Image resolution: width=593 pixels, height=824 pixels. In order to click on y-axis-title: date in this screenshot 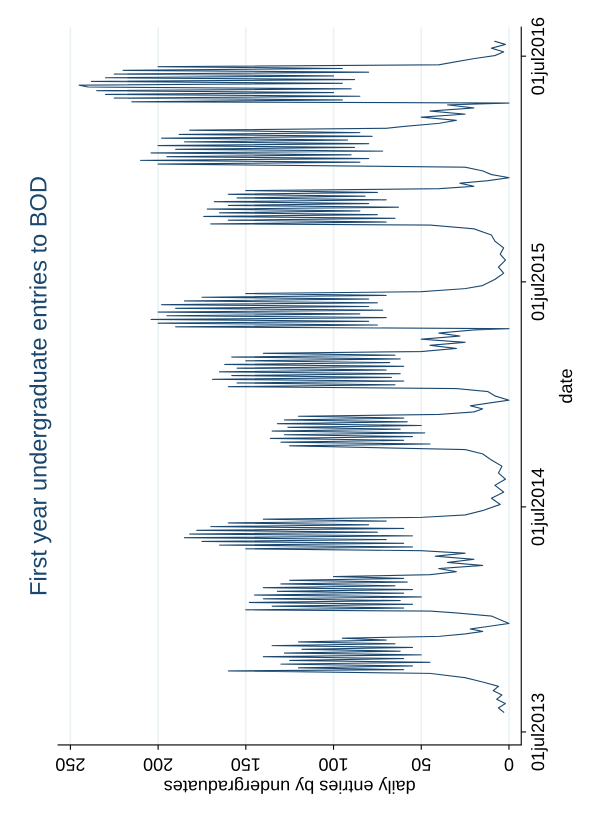, I will do `click(565, 386)`.